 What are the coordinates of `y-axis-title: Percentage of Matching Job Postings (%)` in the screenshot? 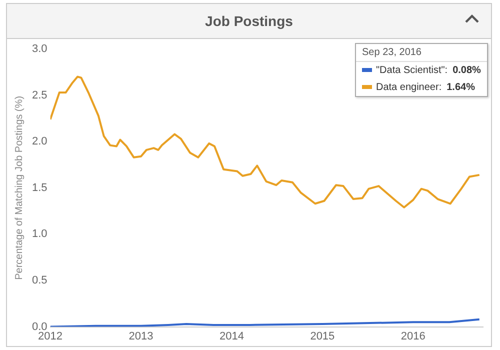 It's located at (19, 188).